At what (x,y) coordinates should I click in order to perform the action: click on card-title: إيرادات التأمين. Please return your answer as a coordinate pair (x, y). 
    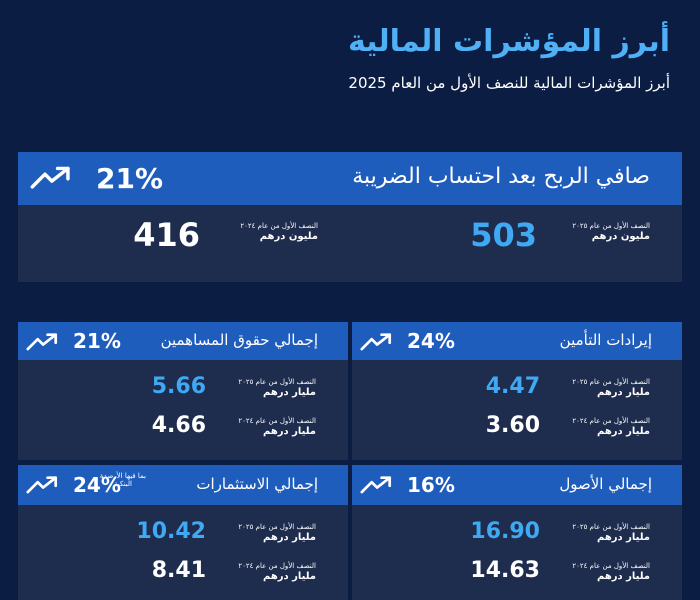
    Looking at the image, I should click on (605, 340).